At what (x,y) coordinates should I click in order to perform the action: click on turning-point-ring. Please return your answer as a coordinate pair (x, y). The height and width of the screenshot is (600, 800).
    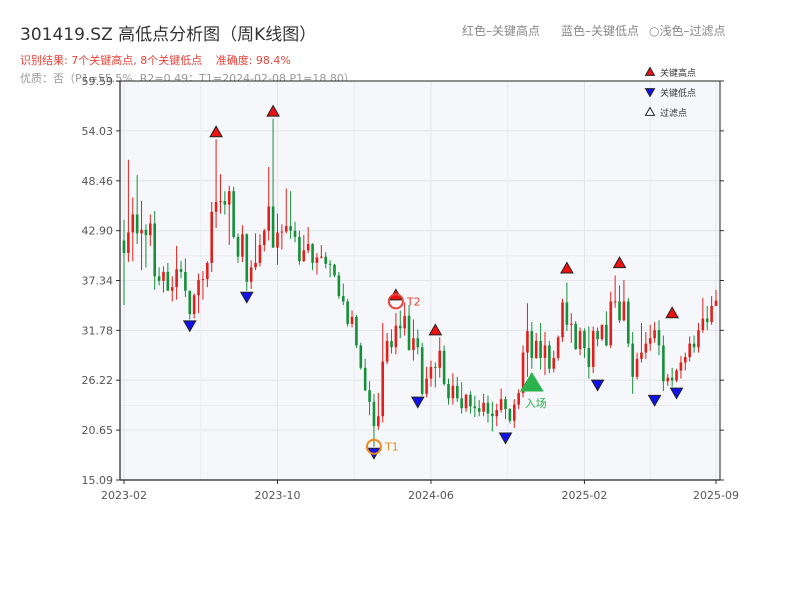
    Looking at the image, I should click on (395, 301).